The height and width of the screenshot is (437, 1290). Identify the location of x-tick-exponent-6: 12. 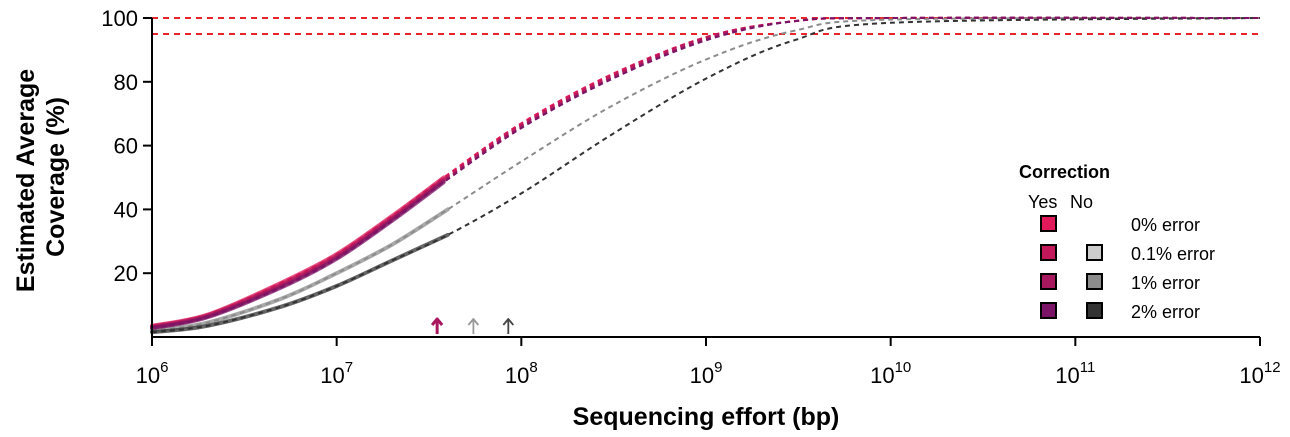
(1272, 367).